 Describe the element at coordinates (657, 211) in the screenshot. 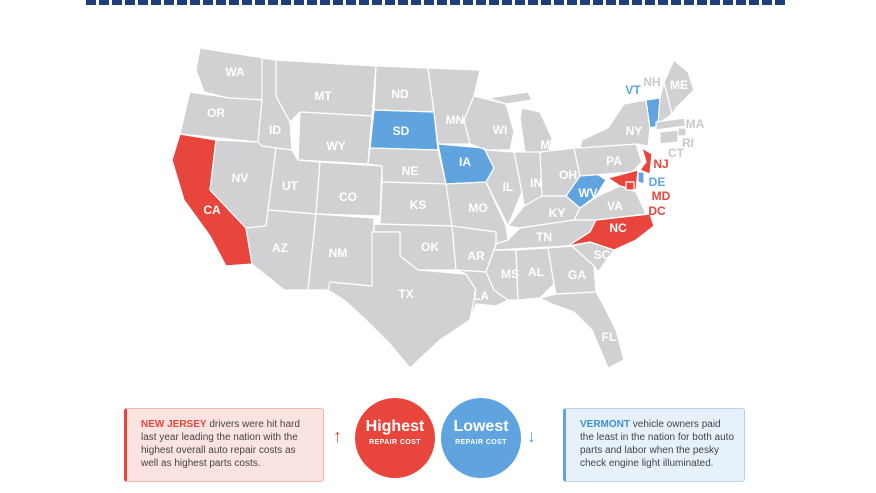

I see `state-label-dc: DC` at that location.